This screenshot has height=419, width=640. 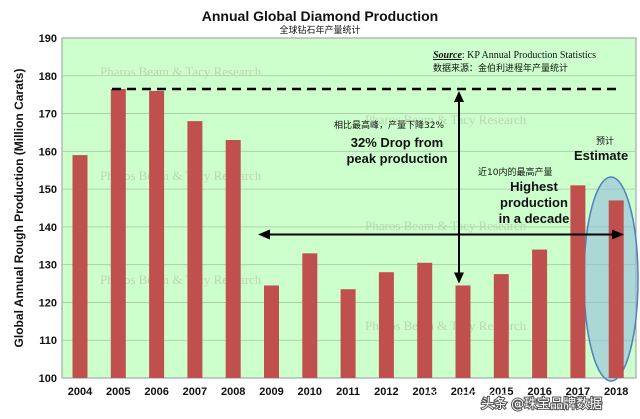 I want to click on source-text: Source: KP Annual Production Statistics, so click(x=514, y=55).